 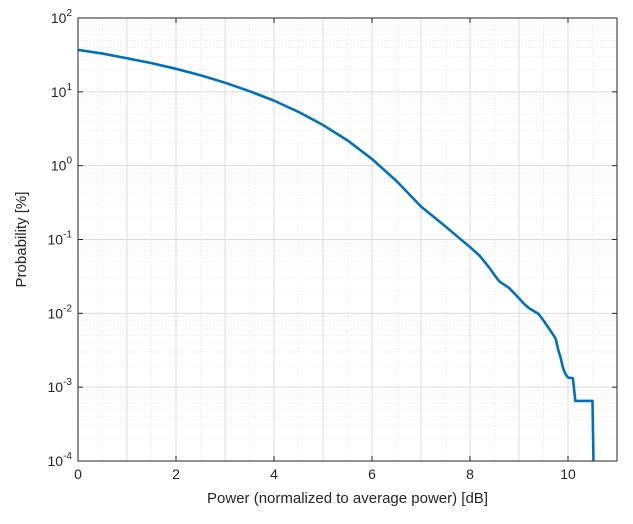 I want to click on x-tick-label: 10, so click(x=568, y=474).